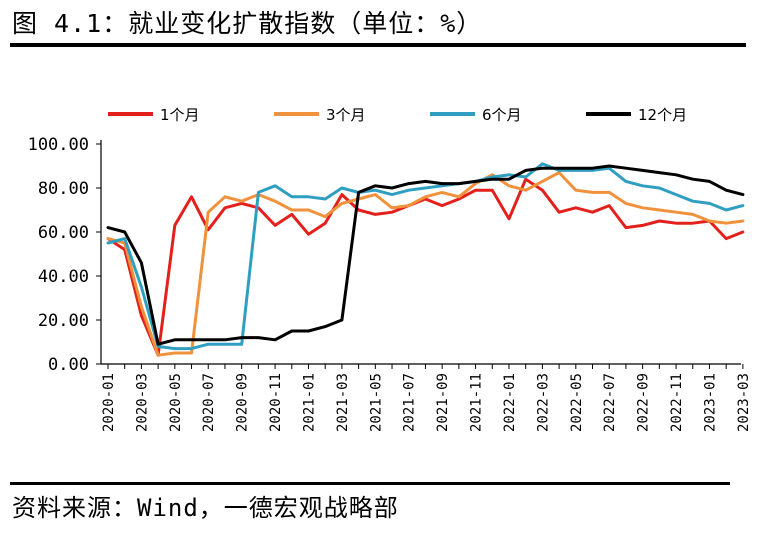 The height and width of the screenshot is (537, 760). What do you see at coordinates (502, 115) in the screenshot?
I see `legend-label: 6个月` at bounding box center [502, 115].